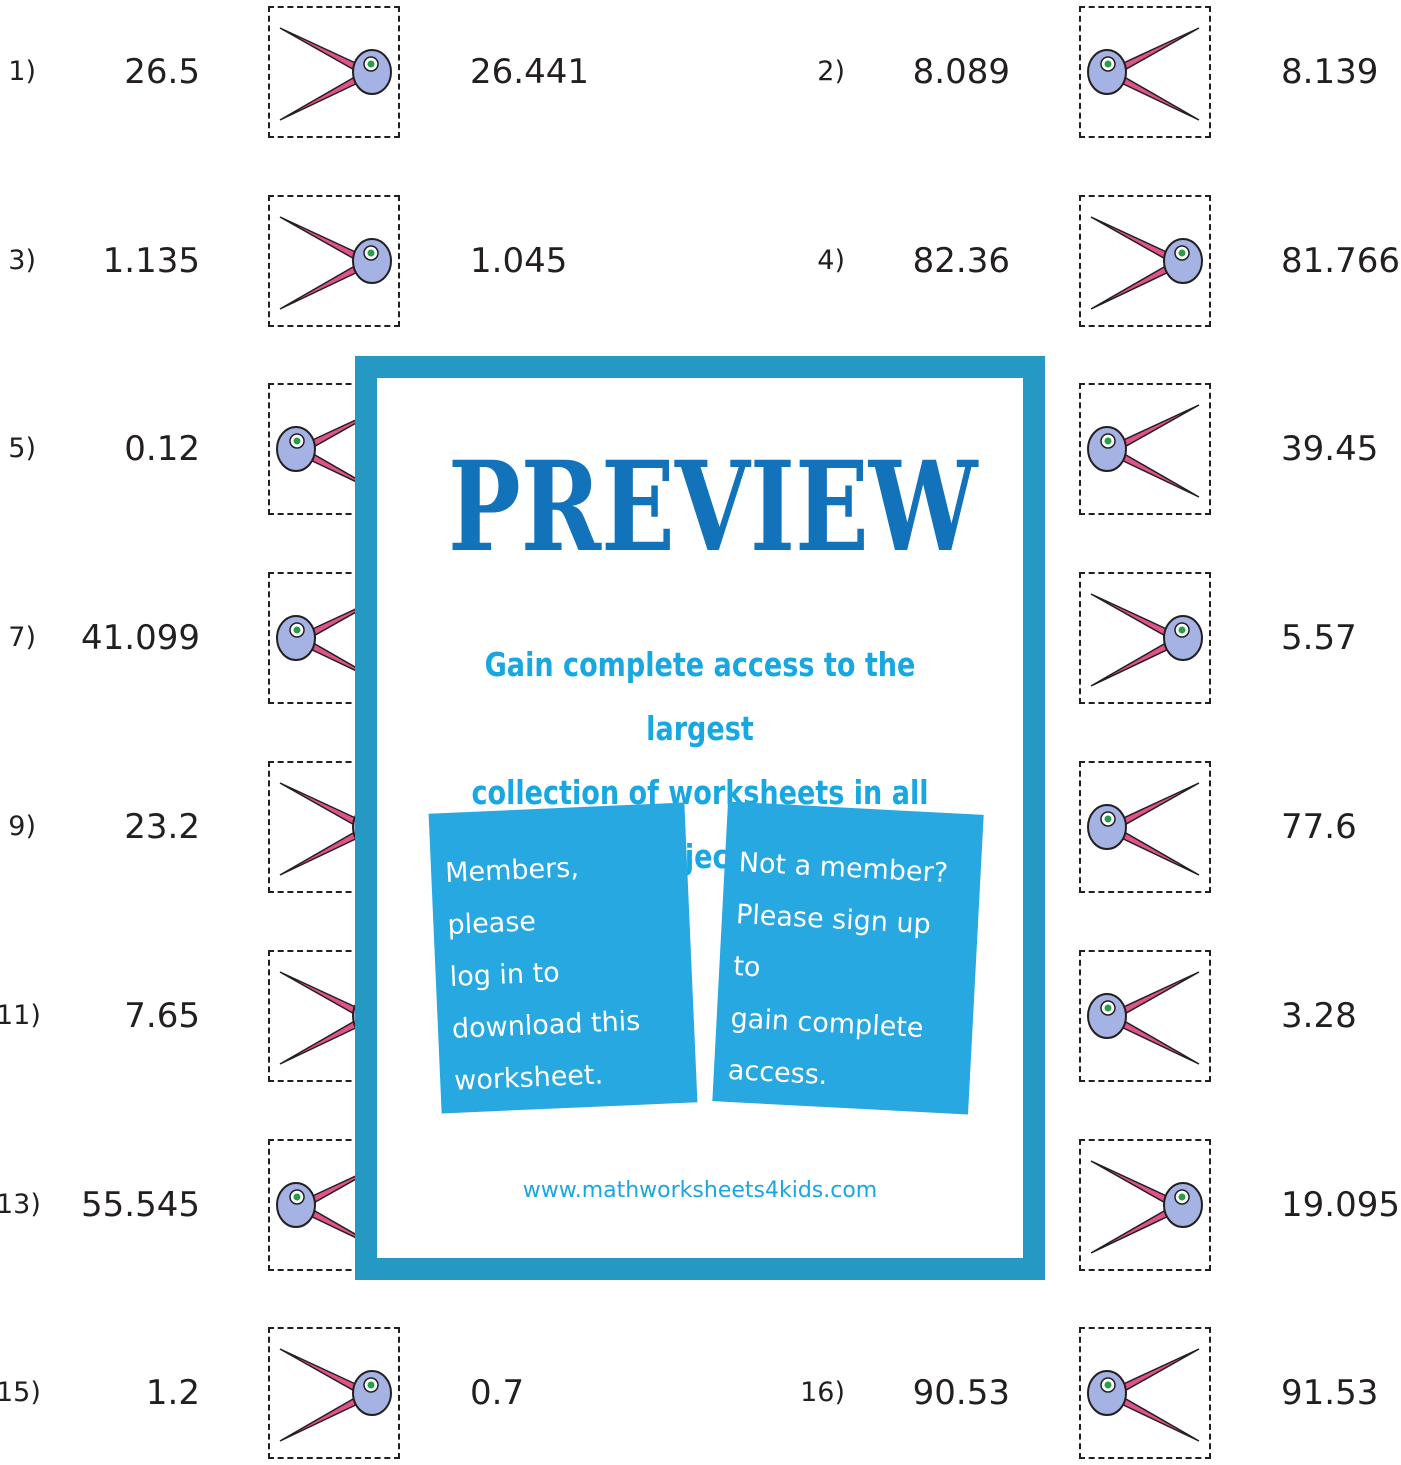  What do you see at coordinates (20, 1204) in the screenshot?
I see `problem-number: 13)` at bounding box center [20, 1204].